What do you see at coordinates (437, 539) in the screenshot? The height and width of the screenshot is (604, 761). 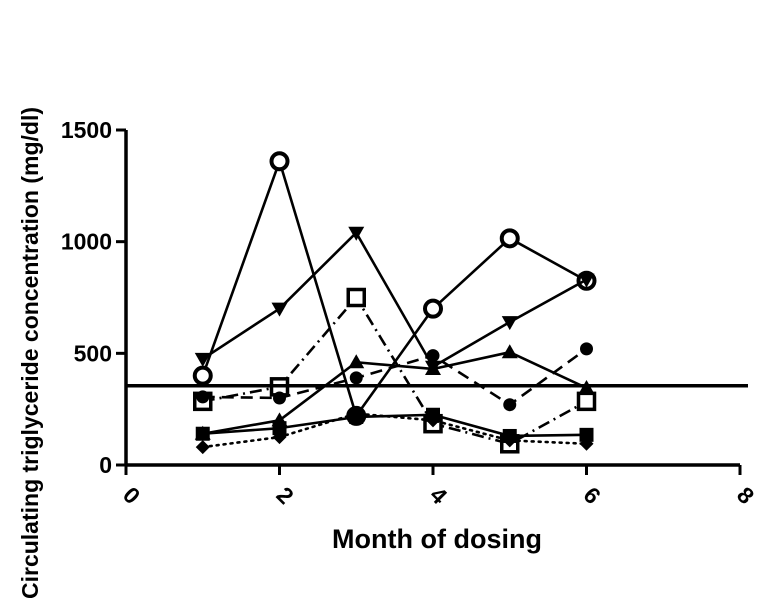 I see `x-axis-label: Month of dosing` at bounding box center [437, 539].